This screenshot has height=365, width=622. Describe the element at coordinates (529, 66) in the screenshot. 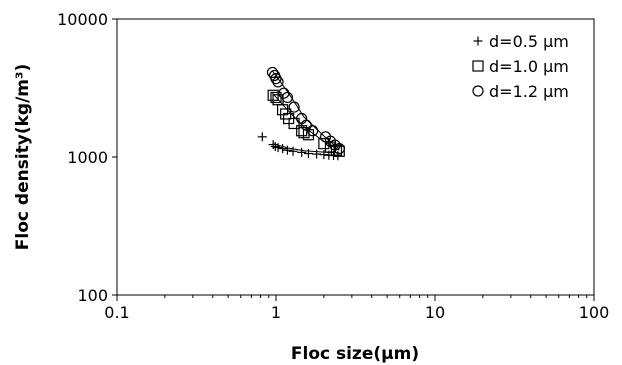

I see `legend-label: d=1.0 μm` at that location.